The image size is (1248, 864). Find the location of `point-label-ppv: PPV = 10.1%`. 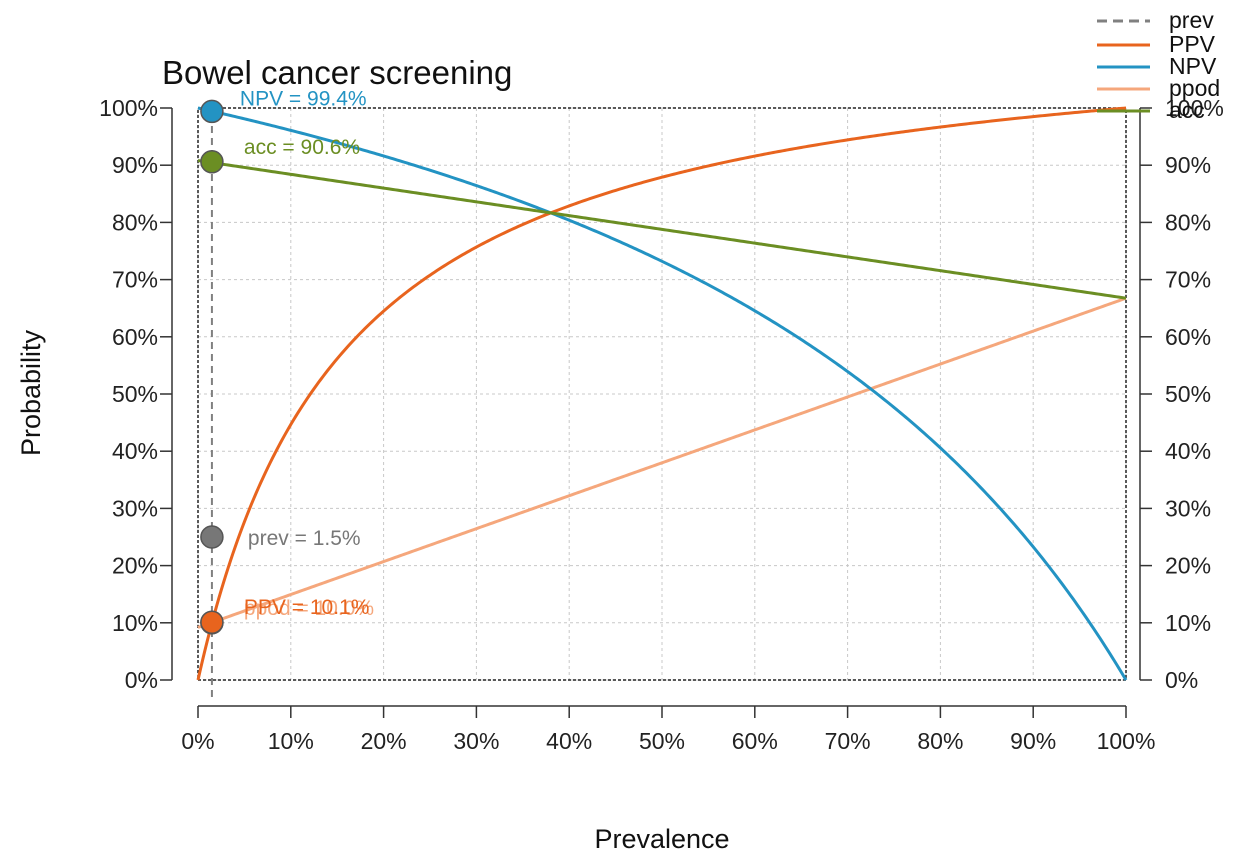

point-label-ppv: PPV = 10.1% is located at coordinates (306, 607).